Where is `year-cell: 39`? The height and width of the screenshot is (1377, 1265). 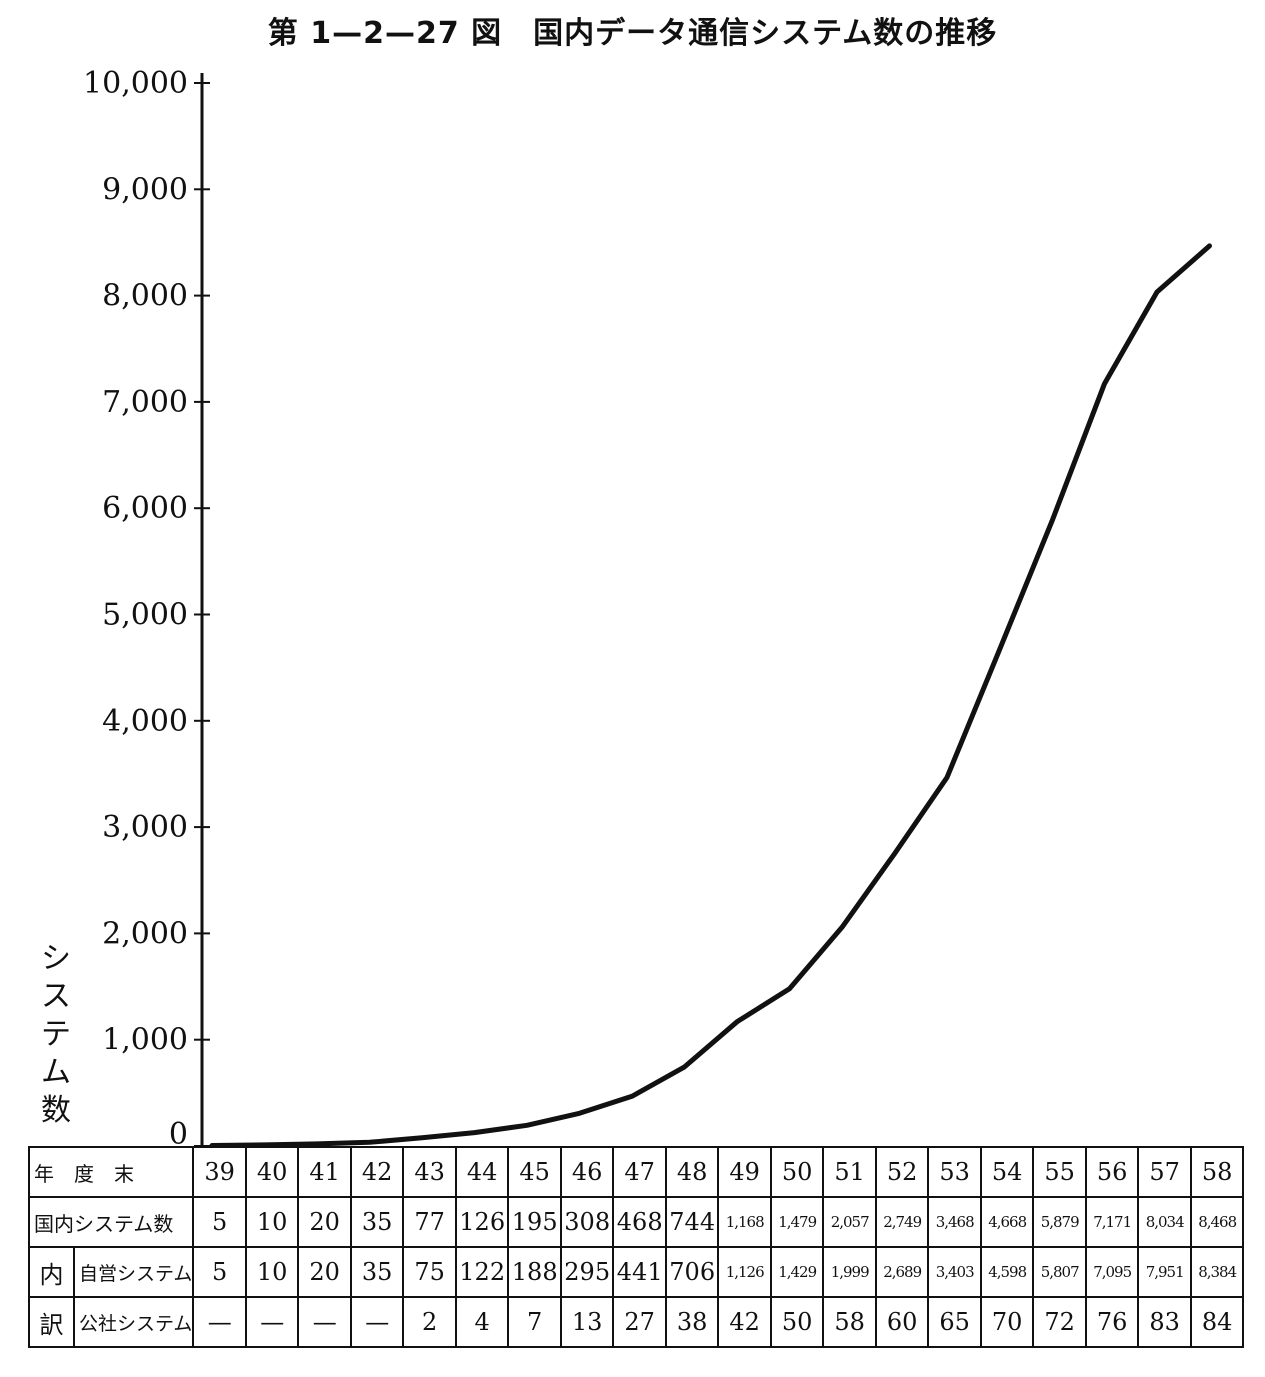
year-cell: 39 is located at coordinates (219, 1172).